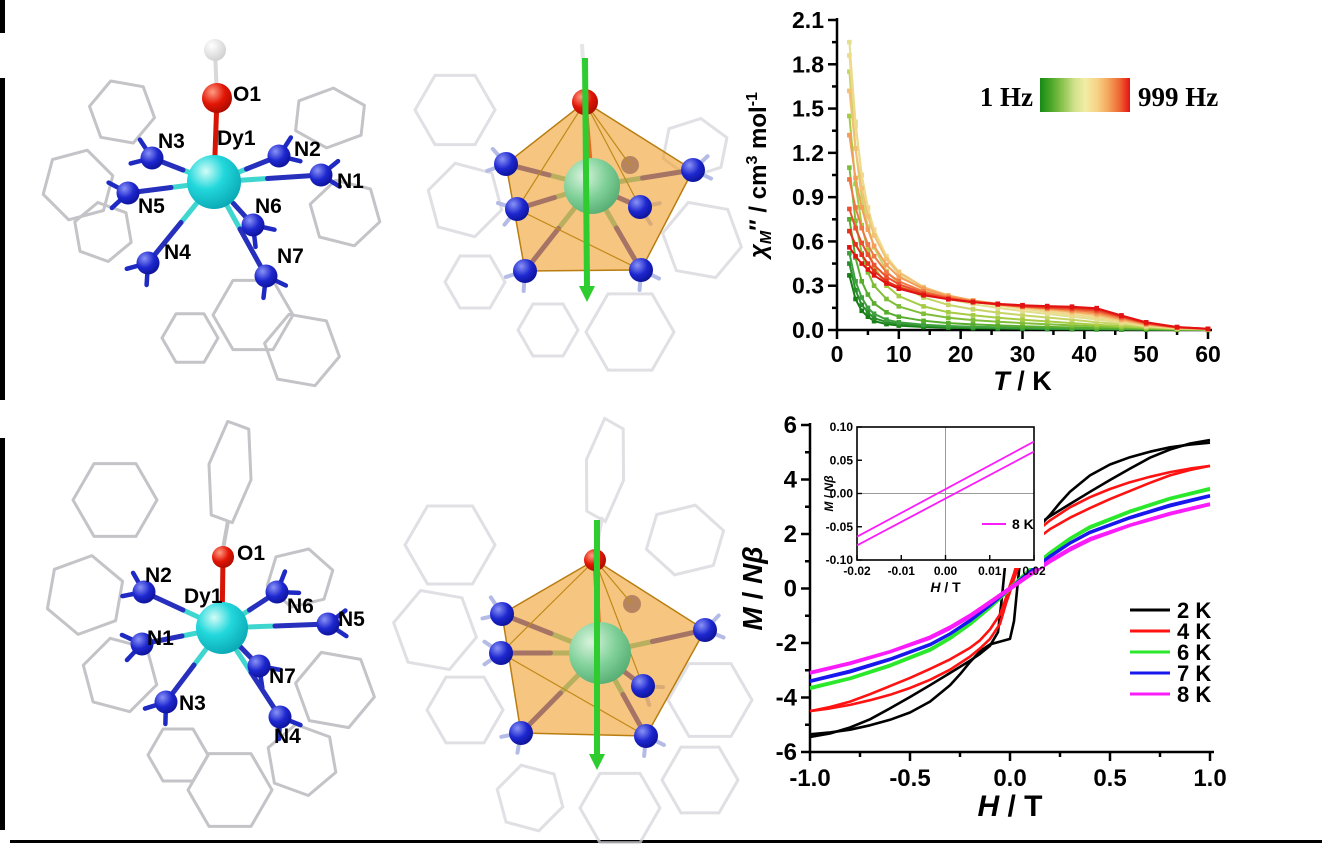 The height and width of the screenshot is (847, 1322). I want to click on svg-text: -0.02, so click(857, 571).